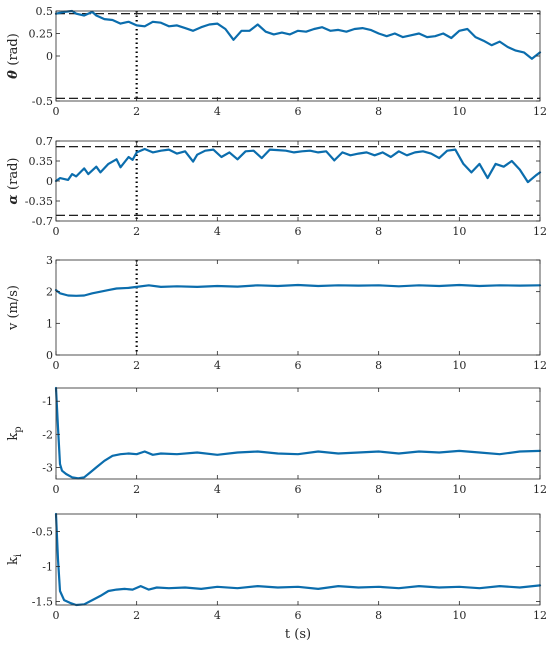 Image resolution: width=550 pixels, height=647 pixels. Describe the element at coordinates (45, 141) in the screenshot. I see `y-tick-label: 0.7` at that location.